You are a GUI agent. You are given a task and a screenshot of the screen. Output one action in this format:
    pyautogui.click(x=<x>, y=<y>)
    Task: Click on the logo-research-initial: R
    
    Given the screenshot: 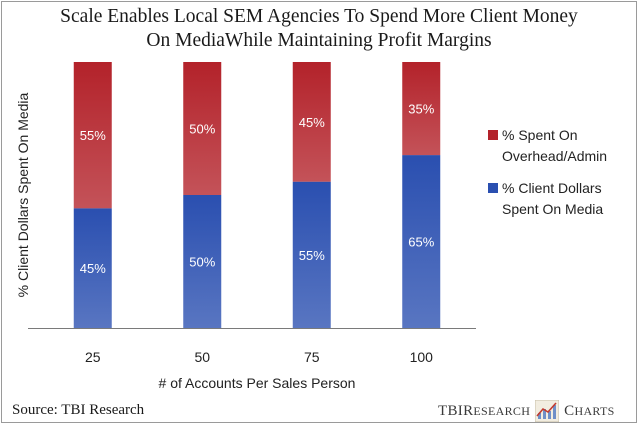 What is the action you would take?
    pyautogui.click(x=468, y=410)
    